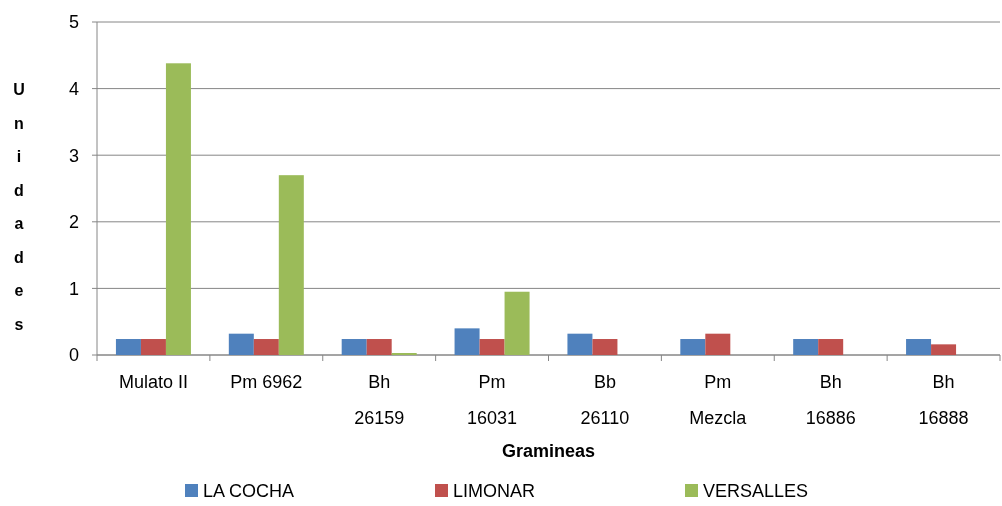 This screenshot has height=506, width=1002. I want to click on y-tick-label: 2, so click(73, 222).